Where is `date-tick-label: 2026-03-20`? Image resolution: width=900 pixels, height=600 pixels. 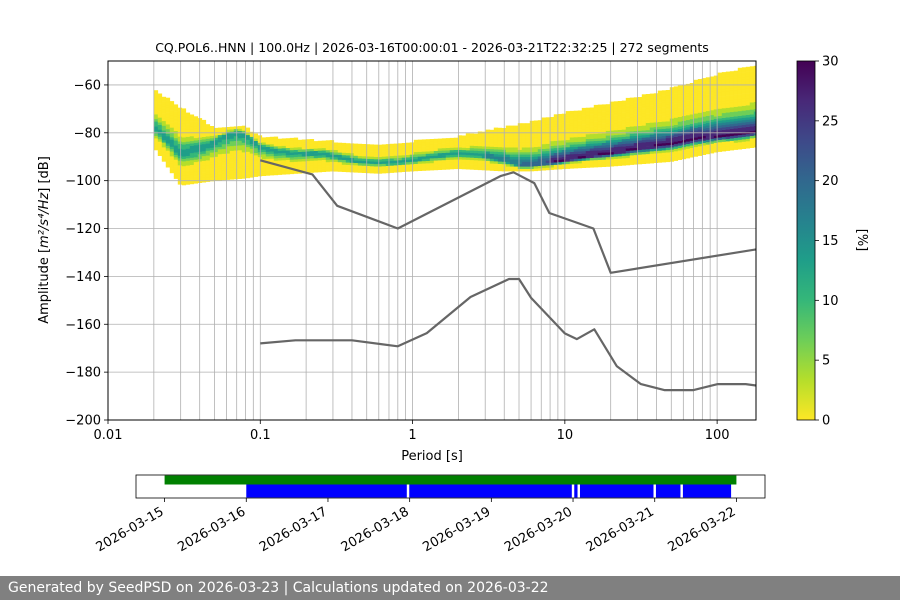 date-tick-label: 2026-03-20 is located at coordinates (538, 529).